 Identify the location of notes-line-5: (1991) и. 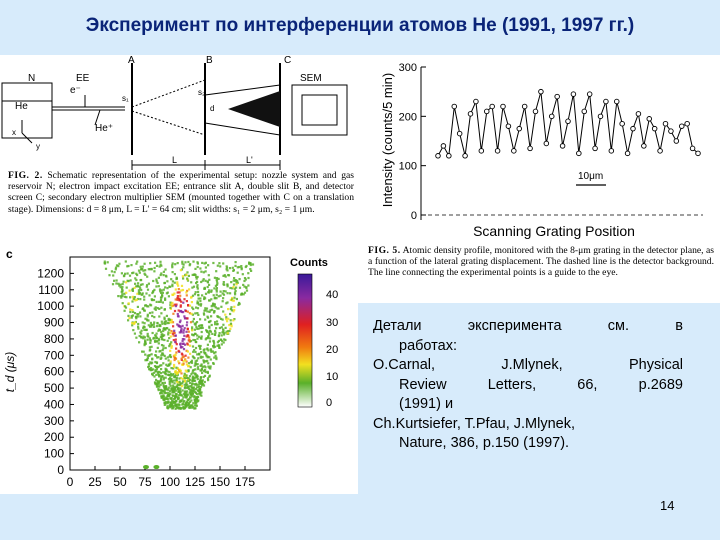
(426, 404).